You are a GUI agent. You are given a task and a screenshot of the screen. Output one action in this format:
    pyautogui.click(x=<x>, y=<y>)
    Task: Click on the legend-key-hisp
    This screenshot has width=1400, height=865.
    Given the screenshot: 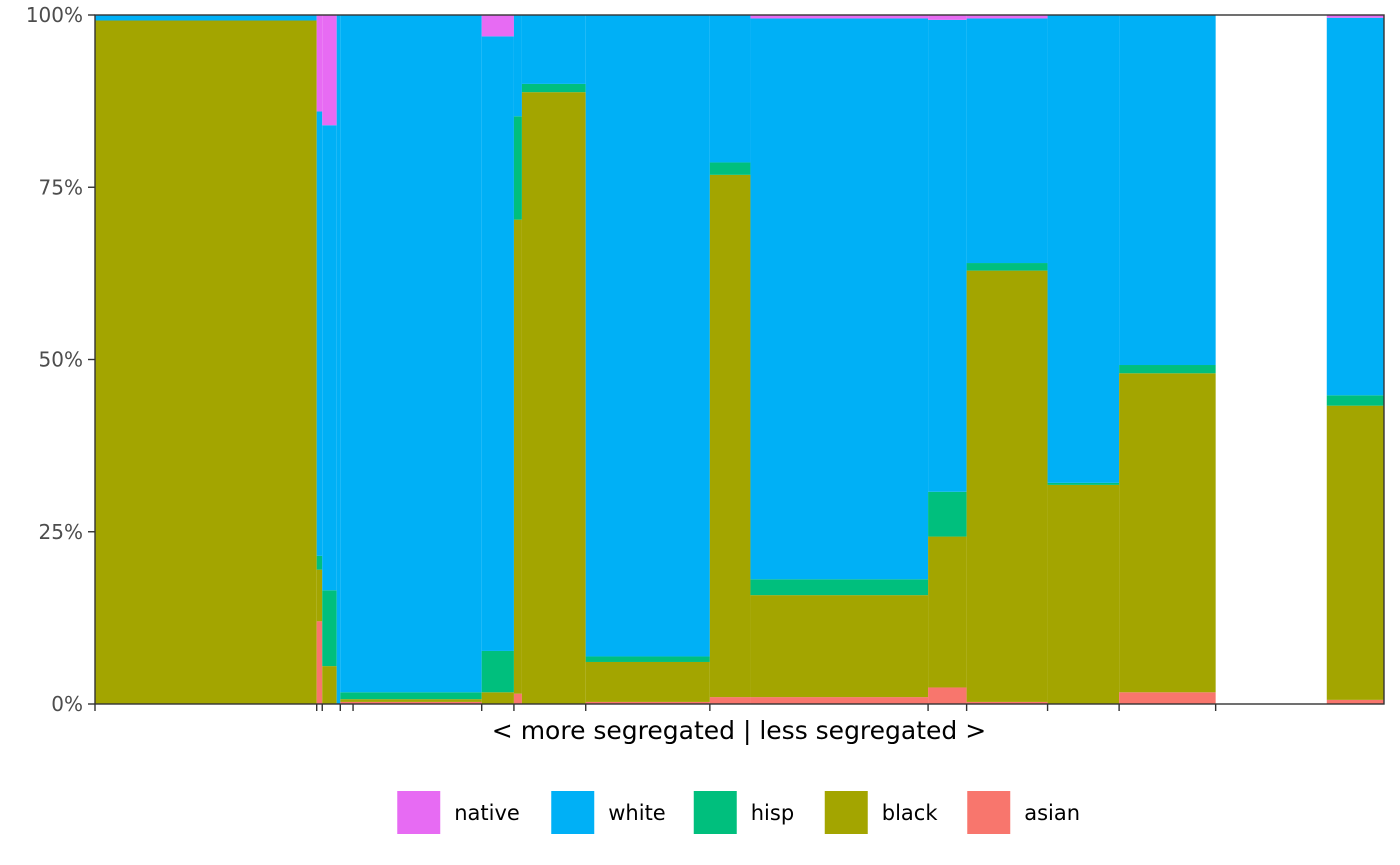 What is the action you would take?
    pyautogui.click(x=715, y=812)
    